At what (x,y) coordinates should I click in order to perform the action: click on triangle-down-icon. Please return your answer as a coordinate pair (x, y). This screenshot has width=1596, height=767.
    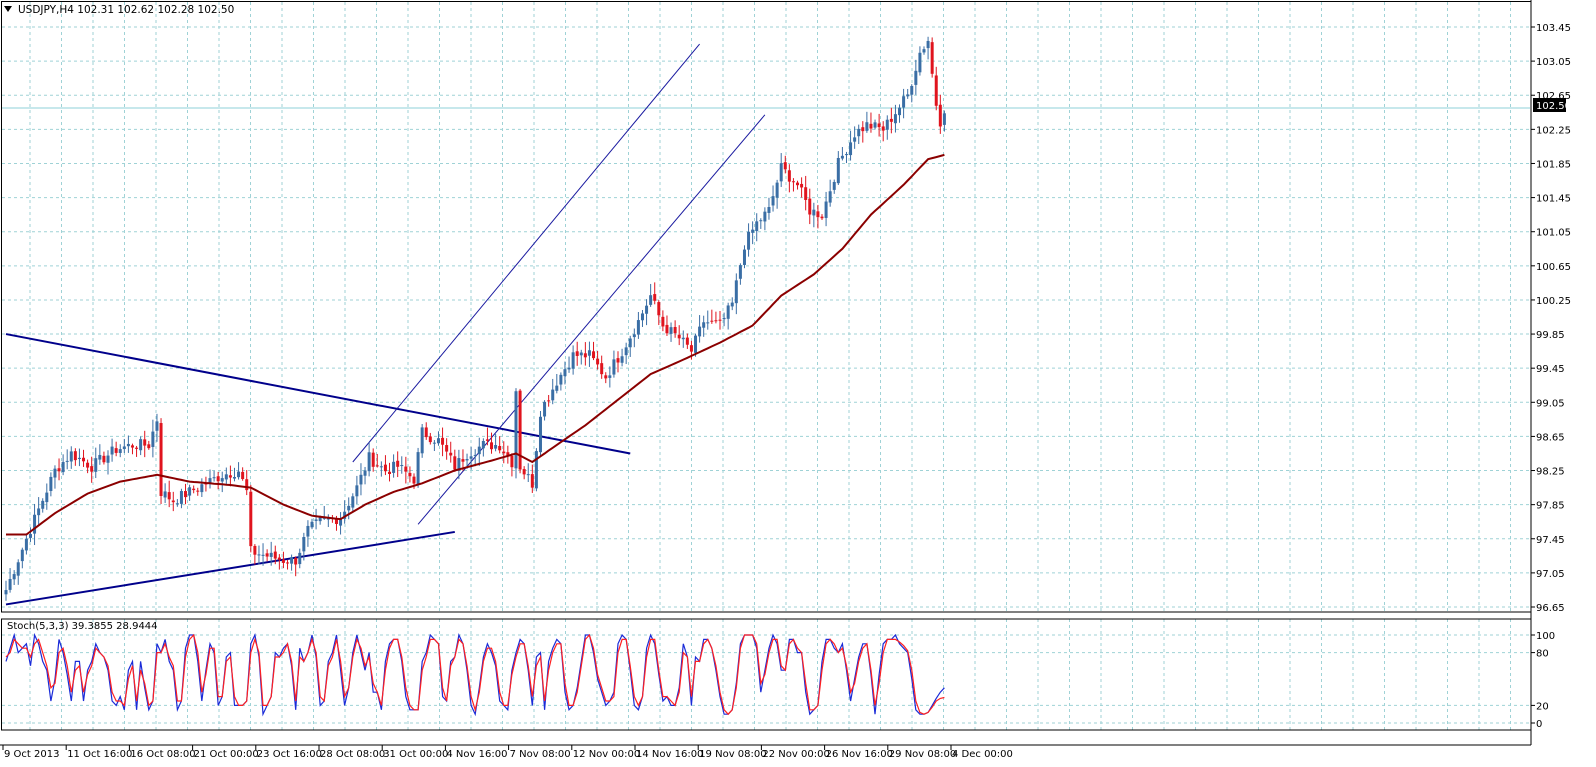
    Looking at the image, I should click on (8, 9).